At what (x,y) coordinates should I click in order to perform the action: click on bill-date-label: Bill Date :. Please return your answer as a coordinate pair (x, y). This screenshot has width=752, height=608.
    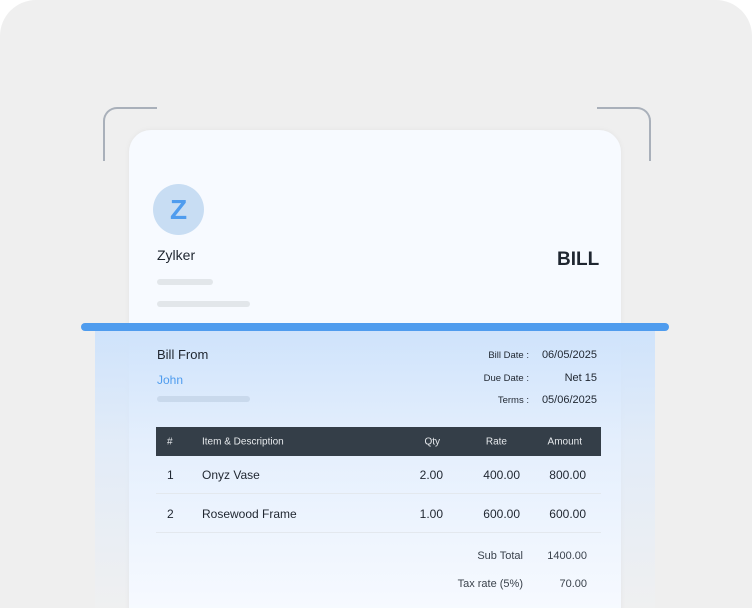
    Looking at the image, I should click on (508, 355).